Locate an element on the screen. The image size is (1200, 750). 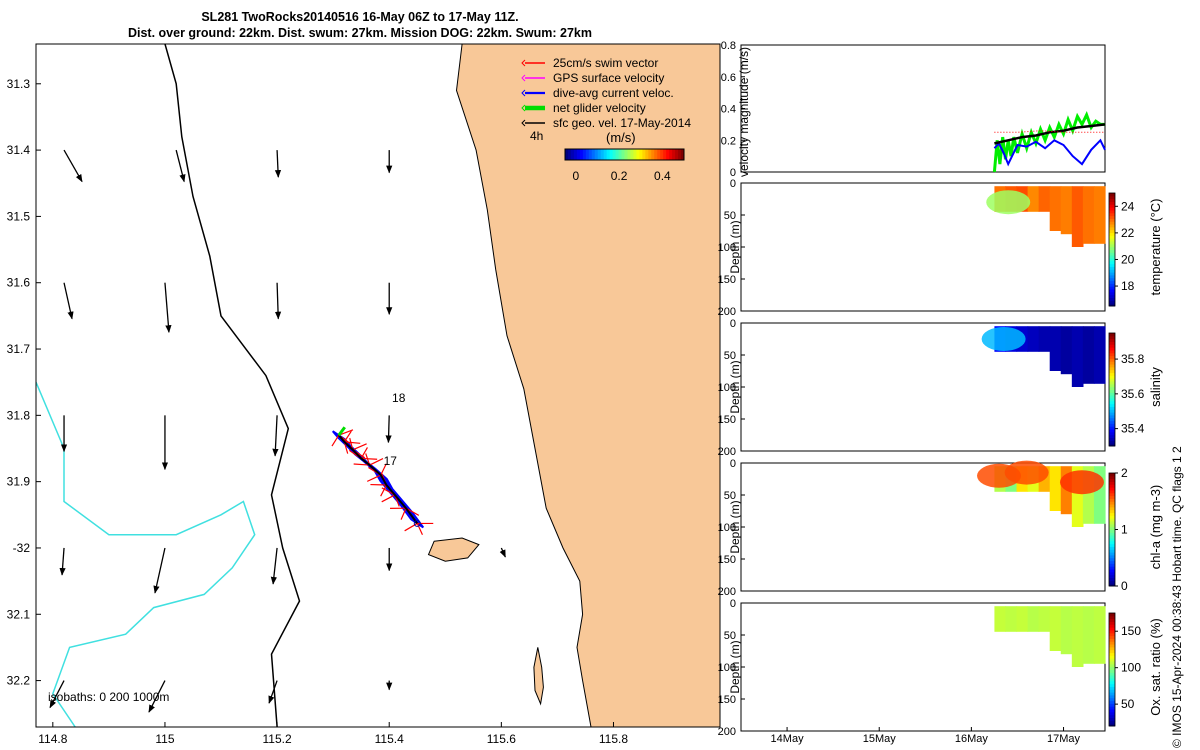
section-colorbar-frame is located at coordinates (1112, 669).